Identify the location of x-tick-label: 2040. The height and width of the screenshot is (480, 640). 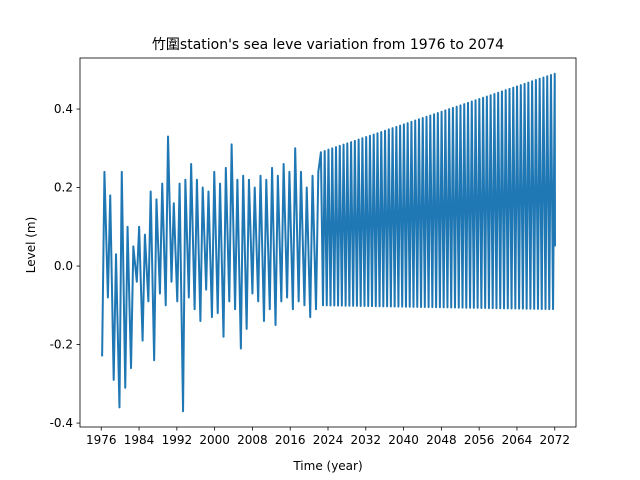
(403, 440).